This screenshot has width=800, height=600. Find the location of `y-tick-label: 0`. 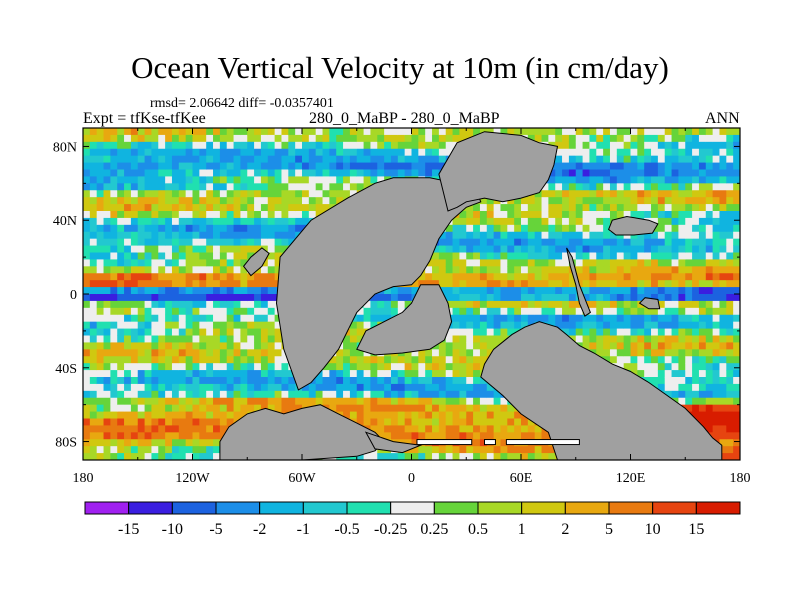

y-tick-label: 0 is located at coordinates (73, 295).